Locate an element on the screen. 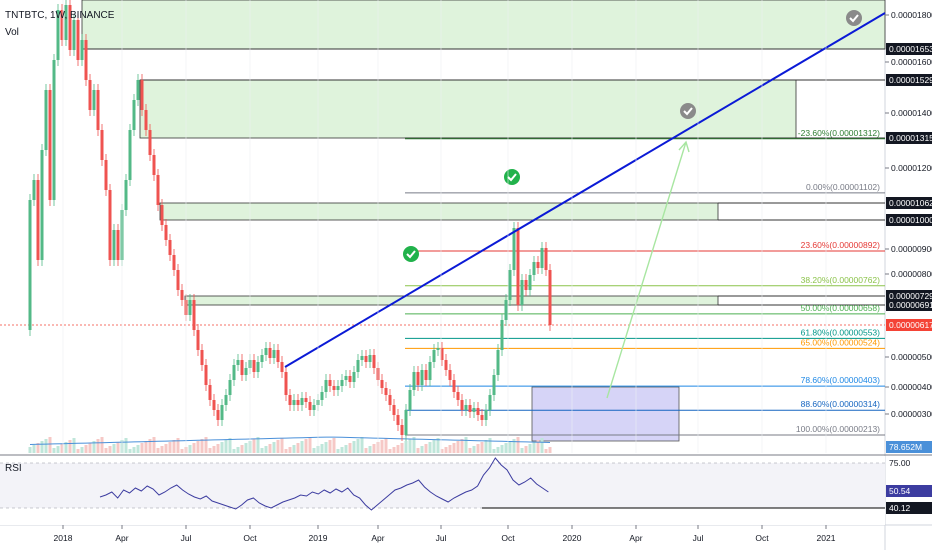 The image size is (932, 550). price-badge-label: 0.00001062 is located at coordinates (910, 203).